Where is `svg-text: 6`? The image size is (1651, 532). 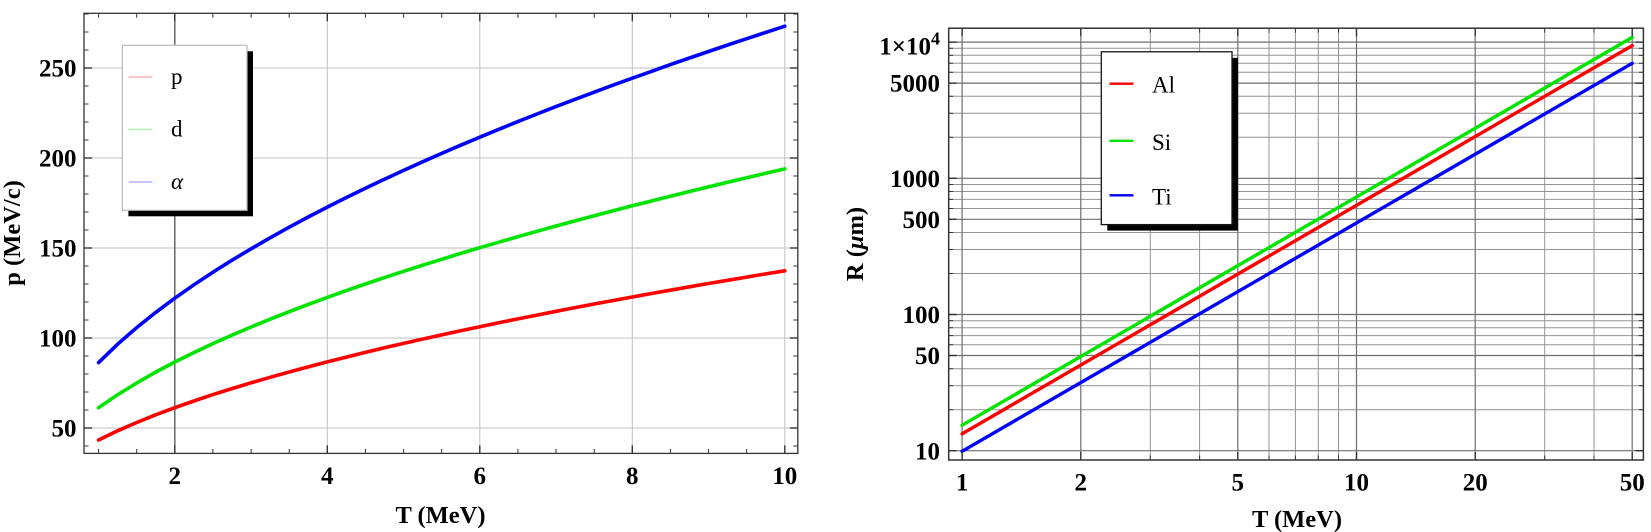 svg-text: 6 is located at coordinates (480, 476).